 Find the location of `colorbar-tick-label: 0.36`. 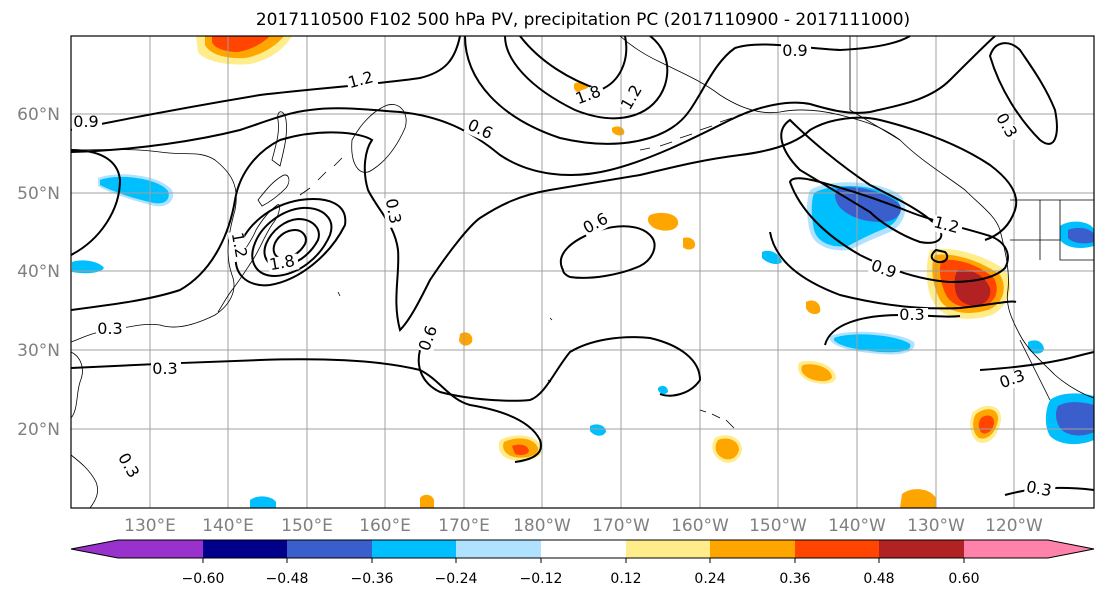

colorbar-tick-label: 0.36 is located at coordinates (794, 579).